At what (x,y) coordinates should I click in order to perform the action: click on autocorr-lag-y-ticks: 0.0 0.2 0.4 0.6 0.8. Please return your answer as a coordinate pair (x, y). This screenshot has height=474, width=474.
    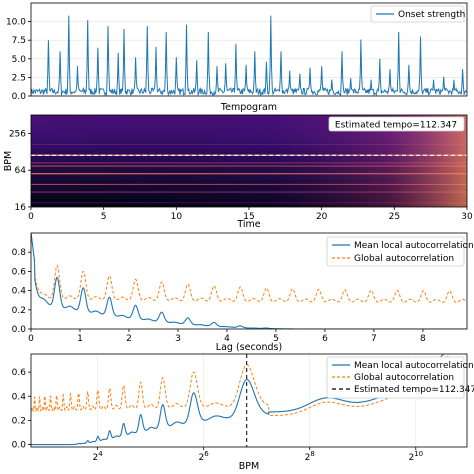
    Looking at the image, I should click on (21, 291).